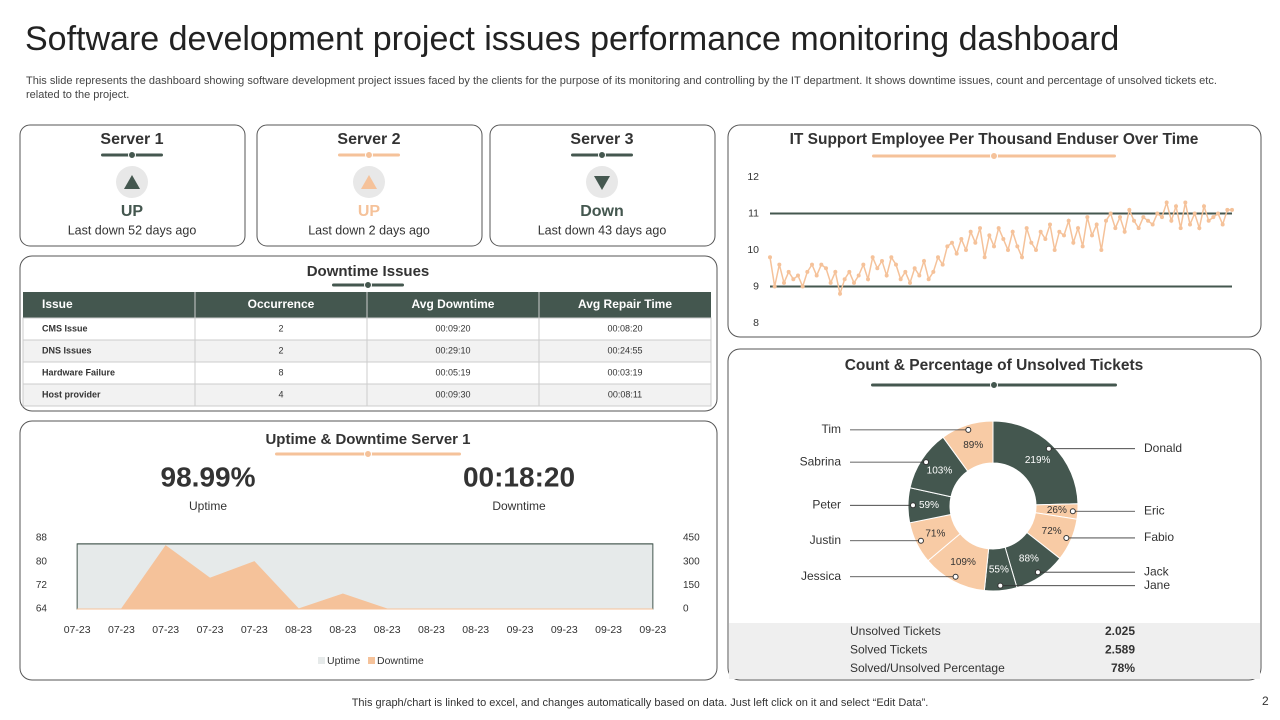  What do you see at coordinates (625, 304) in the screenshot?
I see `table-header-cell: Avg Repair Time` at bounding box center [625, 304].